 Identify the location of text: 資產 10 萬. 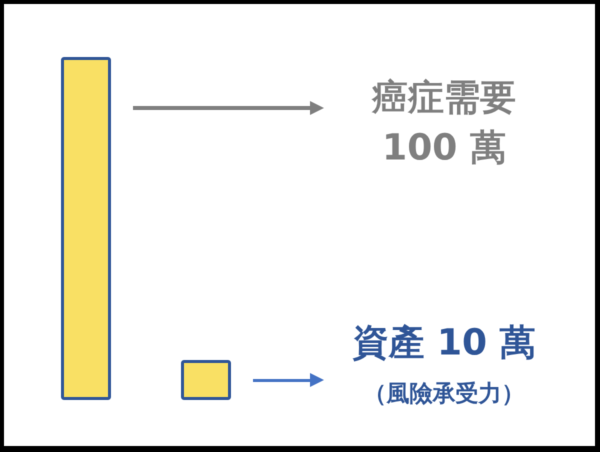
(444, 343).